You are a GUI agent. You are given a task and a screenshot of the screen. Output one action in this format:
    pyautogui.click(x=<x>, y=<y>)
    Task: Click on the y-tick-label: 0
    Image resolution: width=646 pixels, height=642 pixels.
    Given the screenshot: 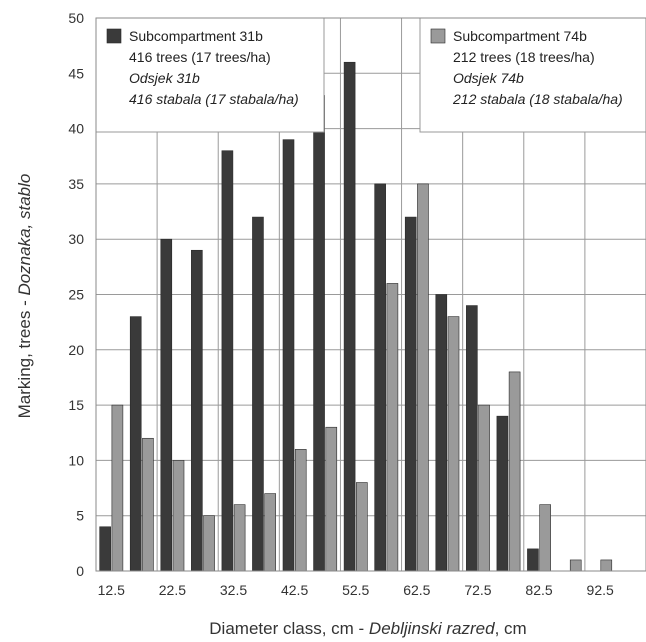 What is the action you would take?
    pyautogui.click(x=80, y=571)
    